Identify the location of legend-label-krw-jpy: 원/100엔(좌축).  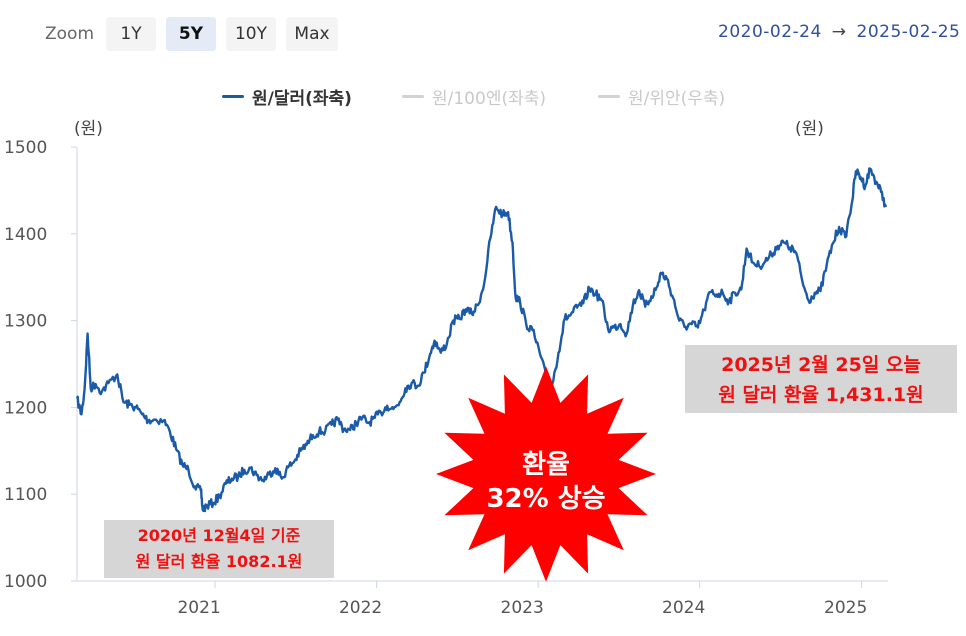
(489, 99).